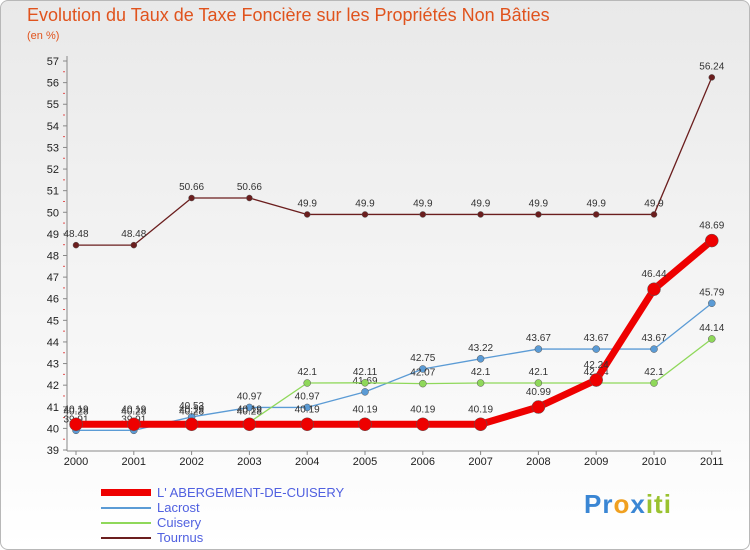 The image size is (750, 550). Describe the element at coordinates (538, 462) in the screenshot. I see `x-tick-label: 2008` at that location.